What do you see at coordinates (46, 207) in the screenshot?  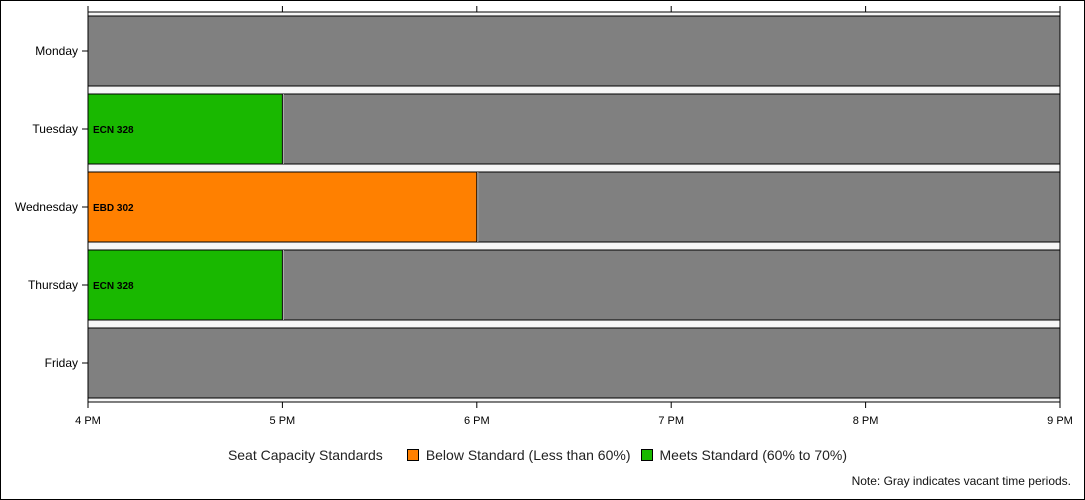 I see `y-label-wednesday: Wednesday` at bounding box center [46, 207].